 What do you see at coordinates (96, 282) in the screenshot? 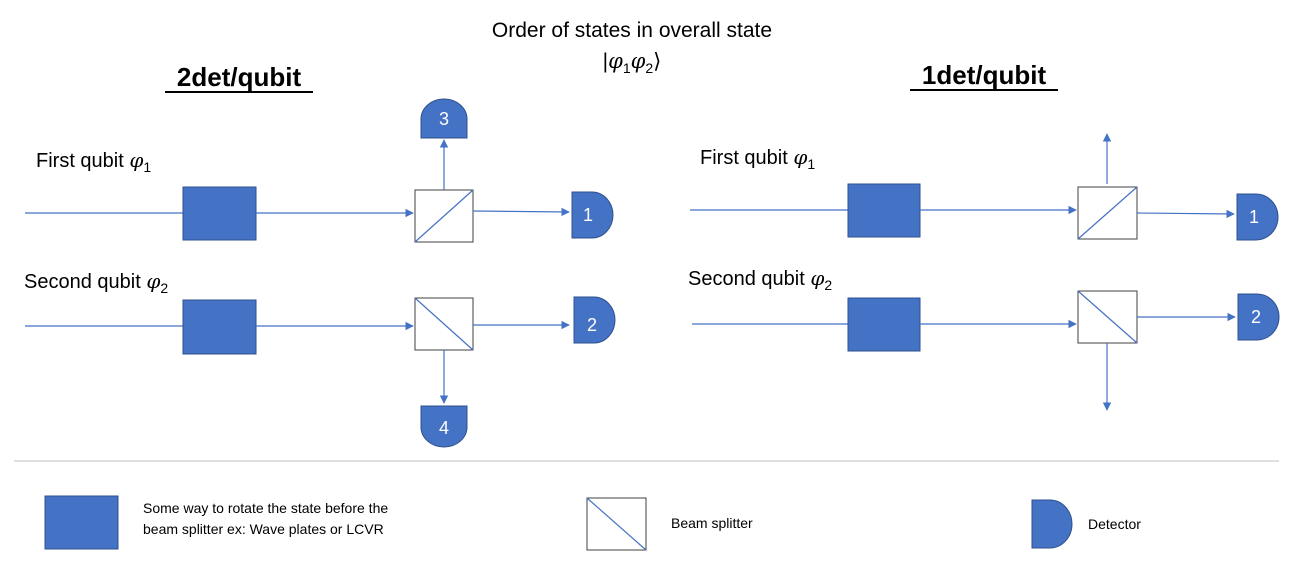
I see `left-second-qubit-label: Second qubit φ2` at bounding box center [96, 282].